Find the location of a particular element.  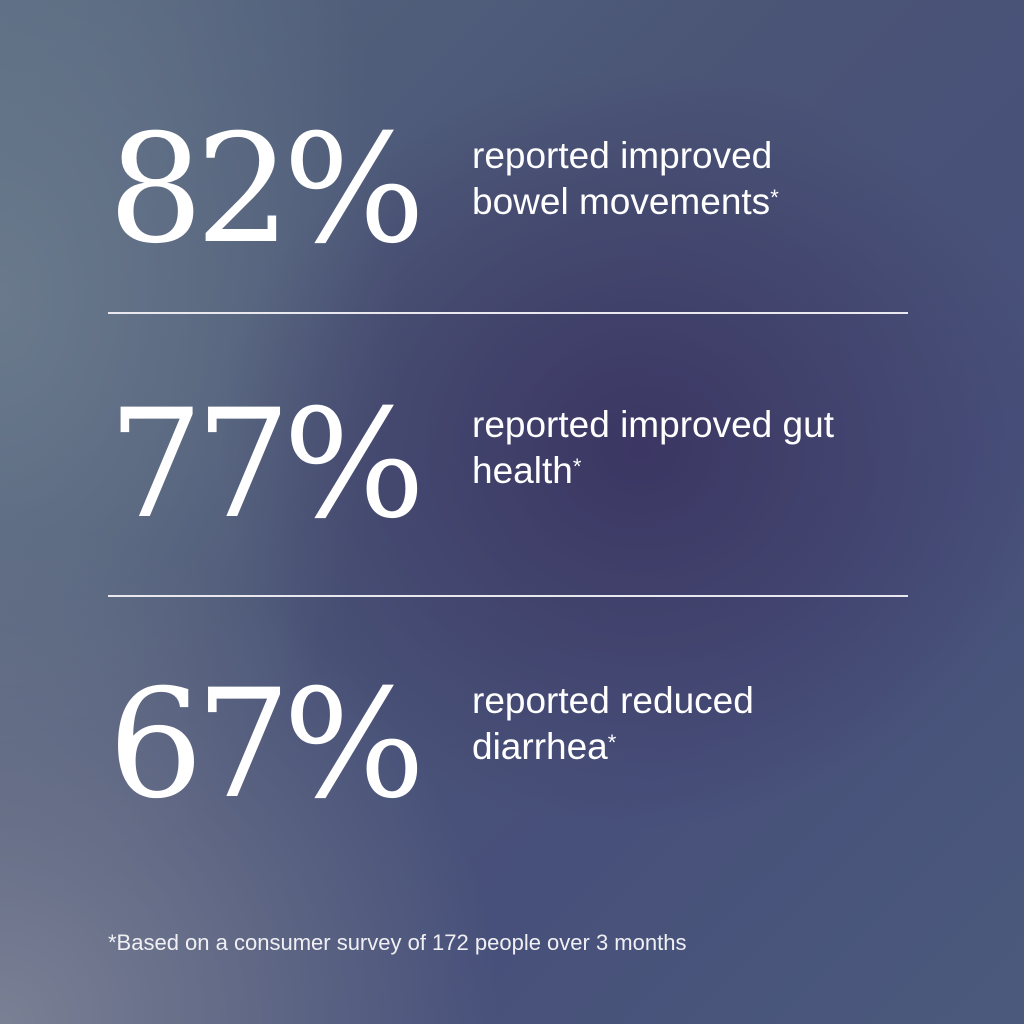

stat-description: reported improved bowel movements* is located at coordinates (662, 179).